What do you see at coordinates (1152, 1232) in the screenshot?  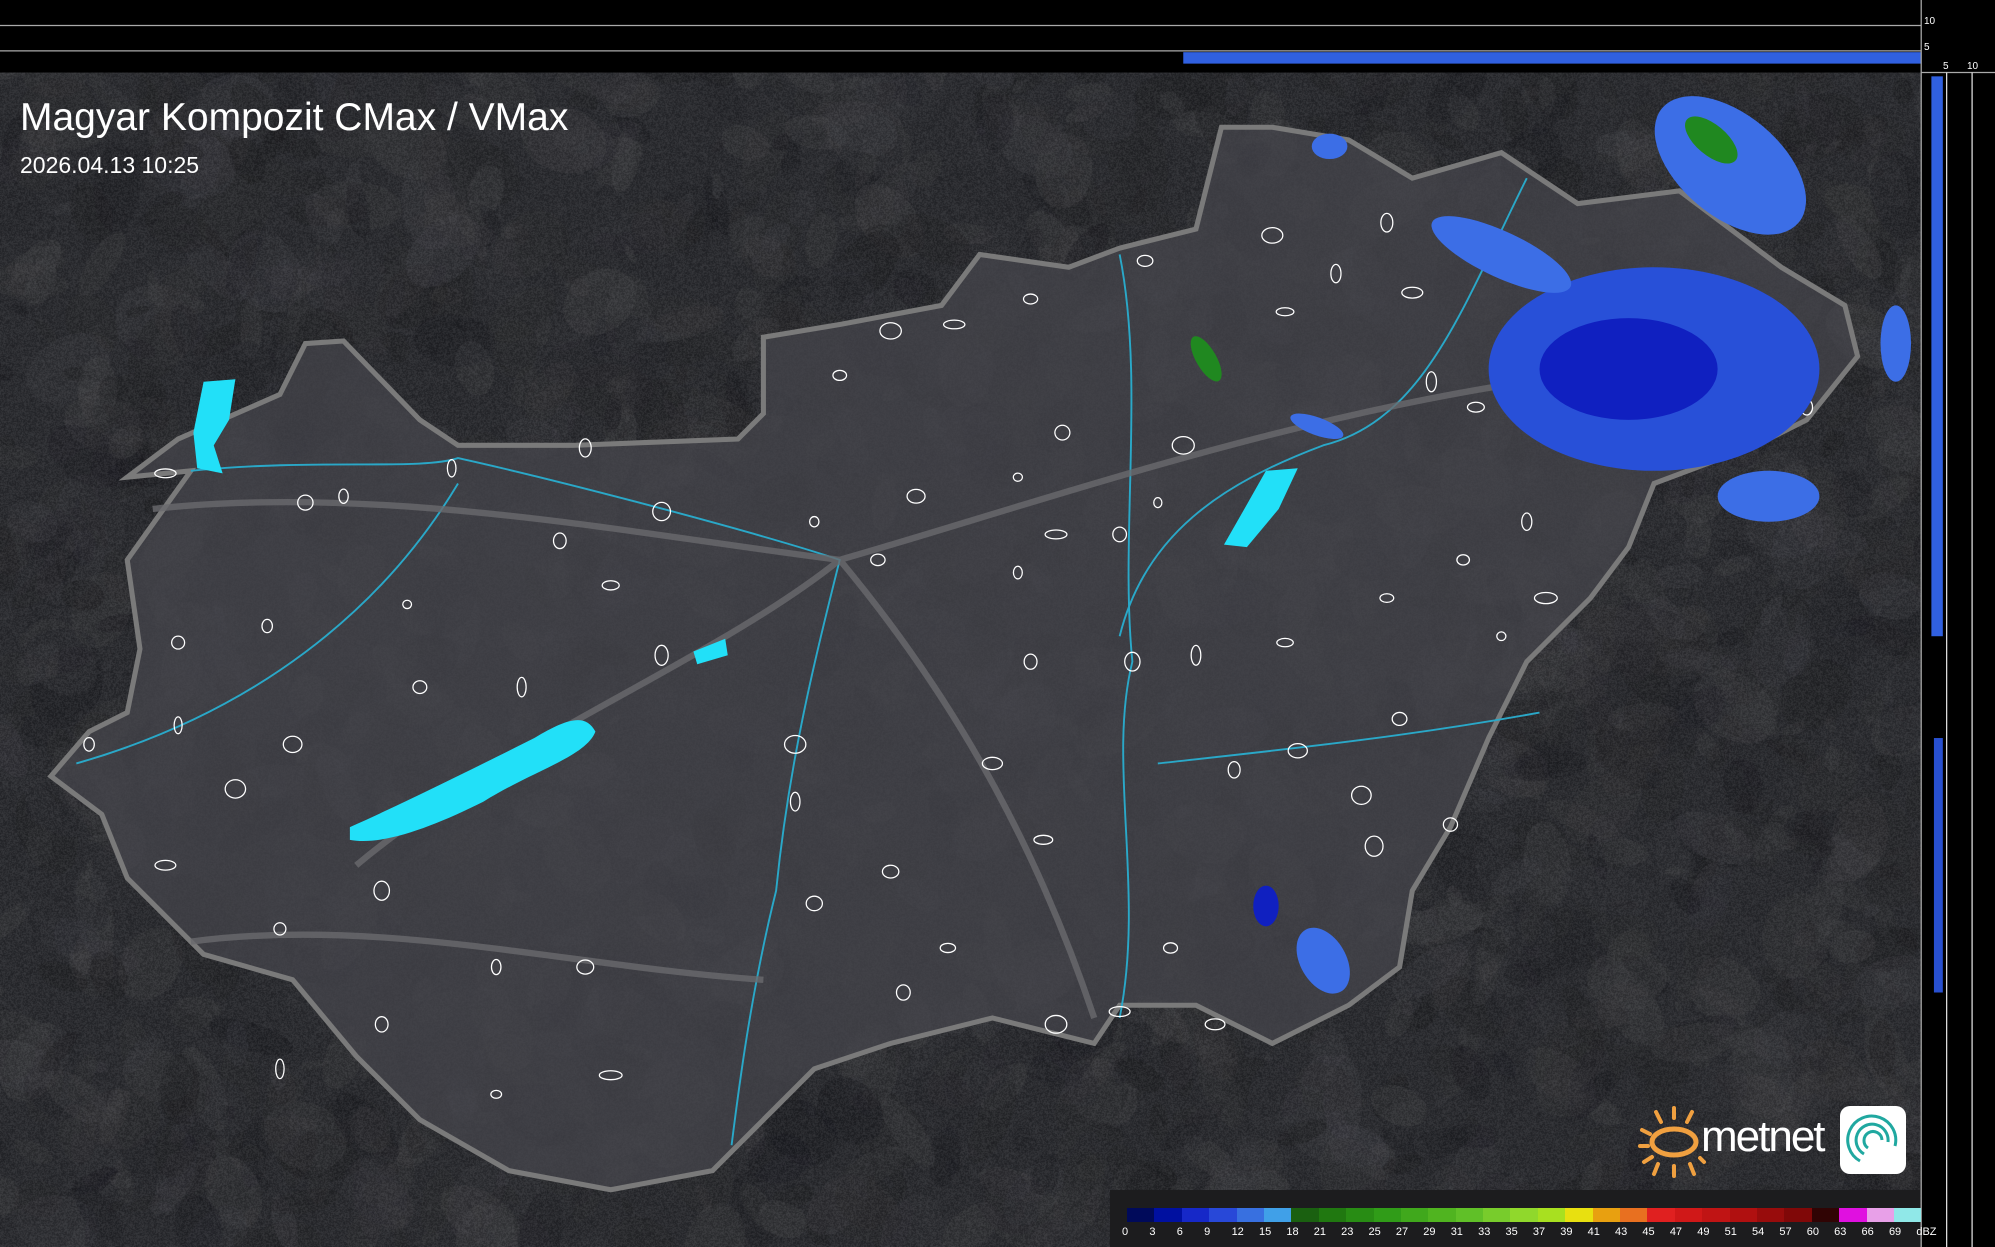 I see `legend-tick: 3` at bounding box center [1152, 1232].